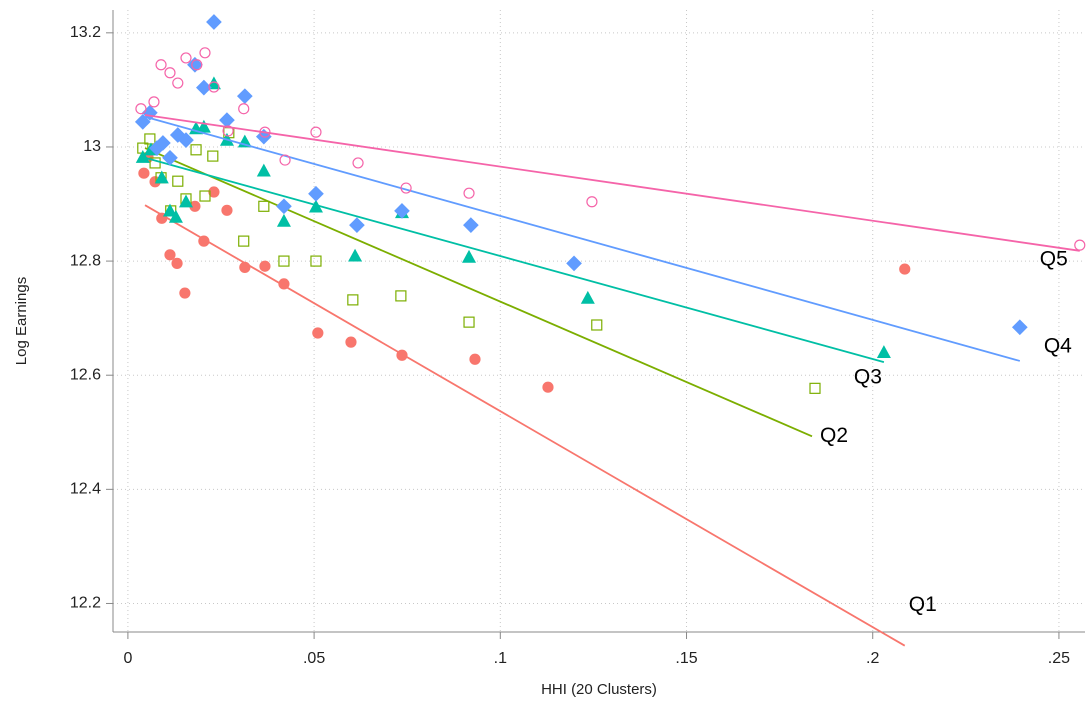  What do you see at coordinates (868, 377) in the screenshot?
I see `line-label: Q3` at bounding box center [868, 377].